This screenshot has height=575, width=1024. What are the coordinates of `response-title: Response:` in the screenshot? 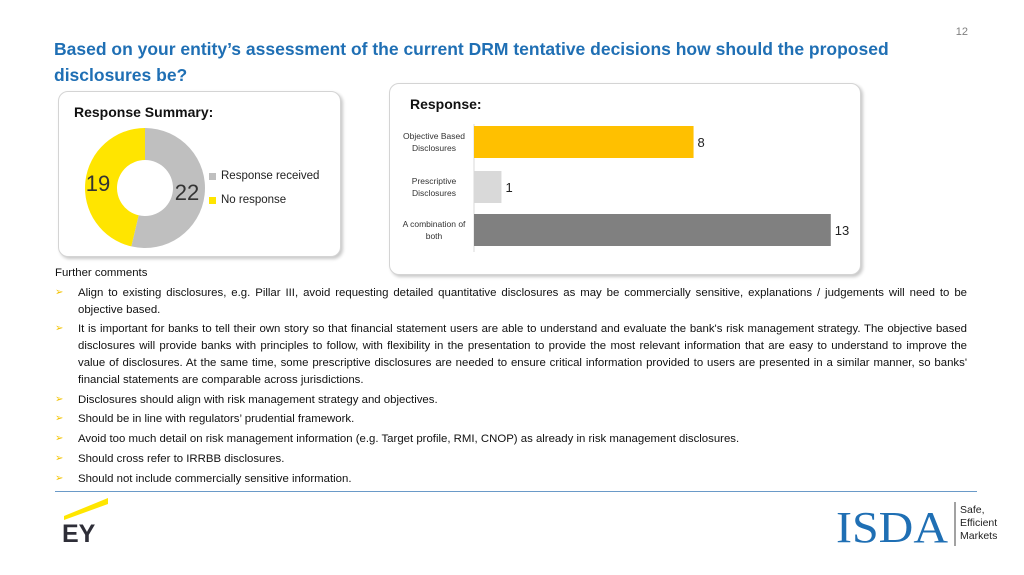 It's located at (446, 104).